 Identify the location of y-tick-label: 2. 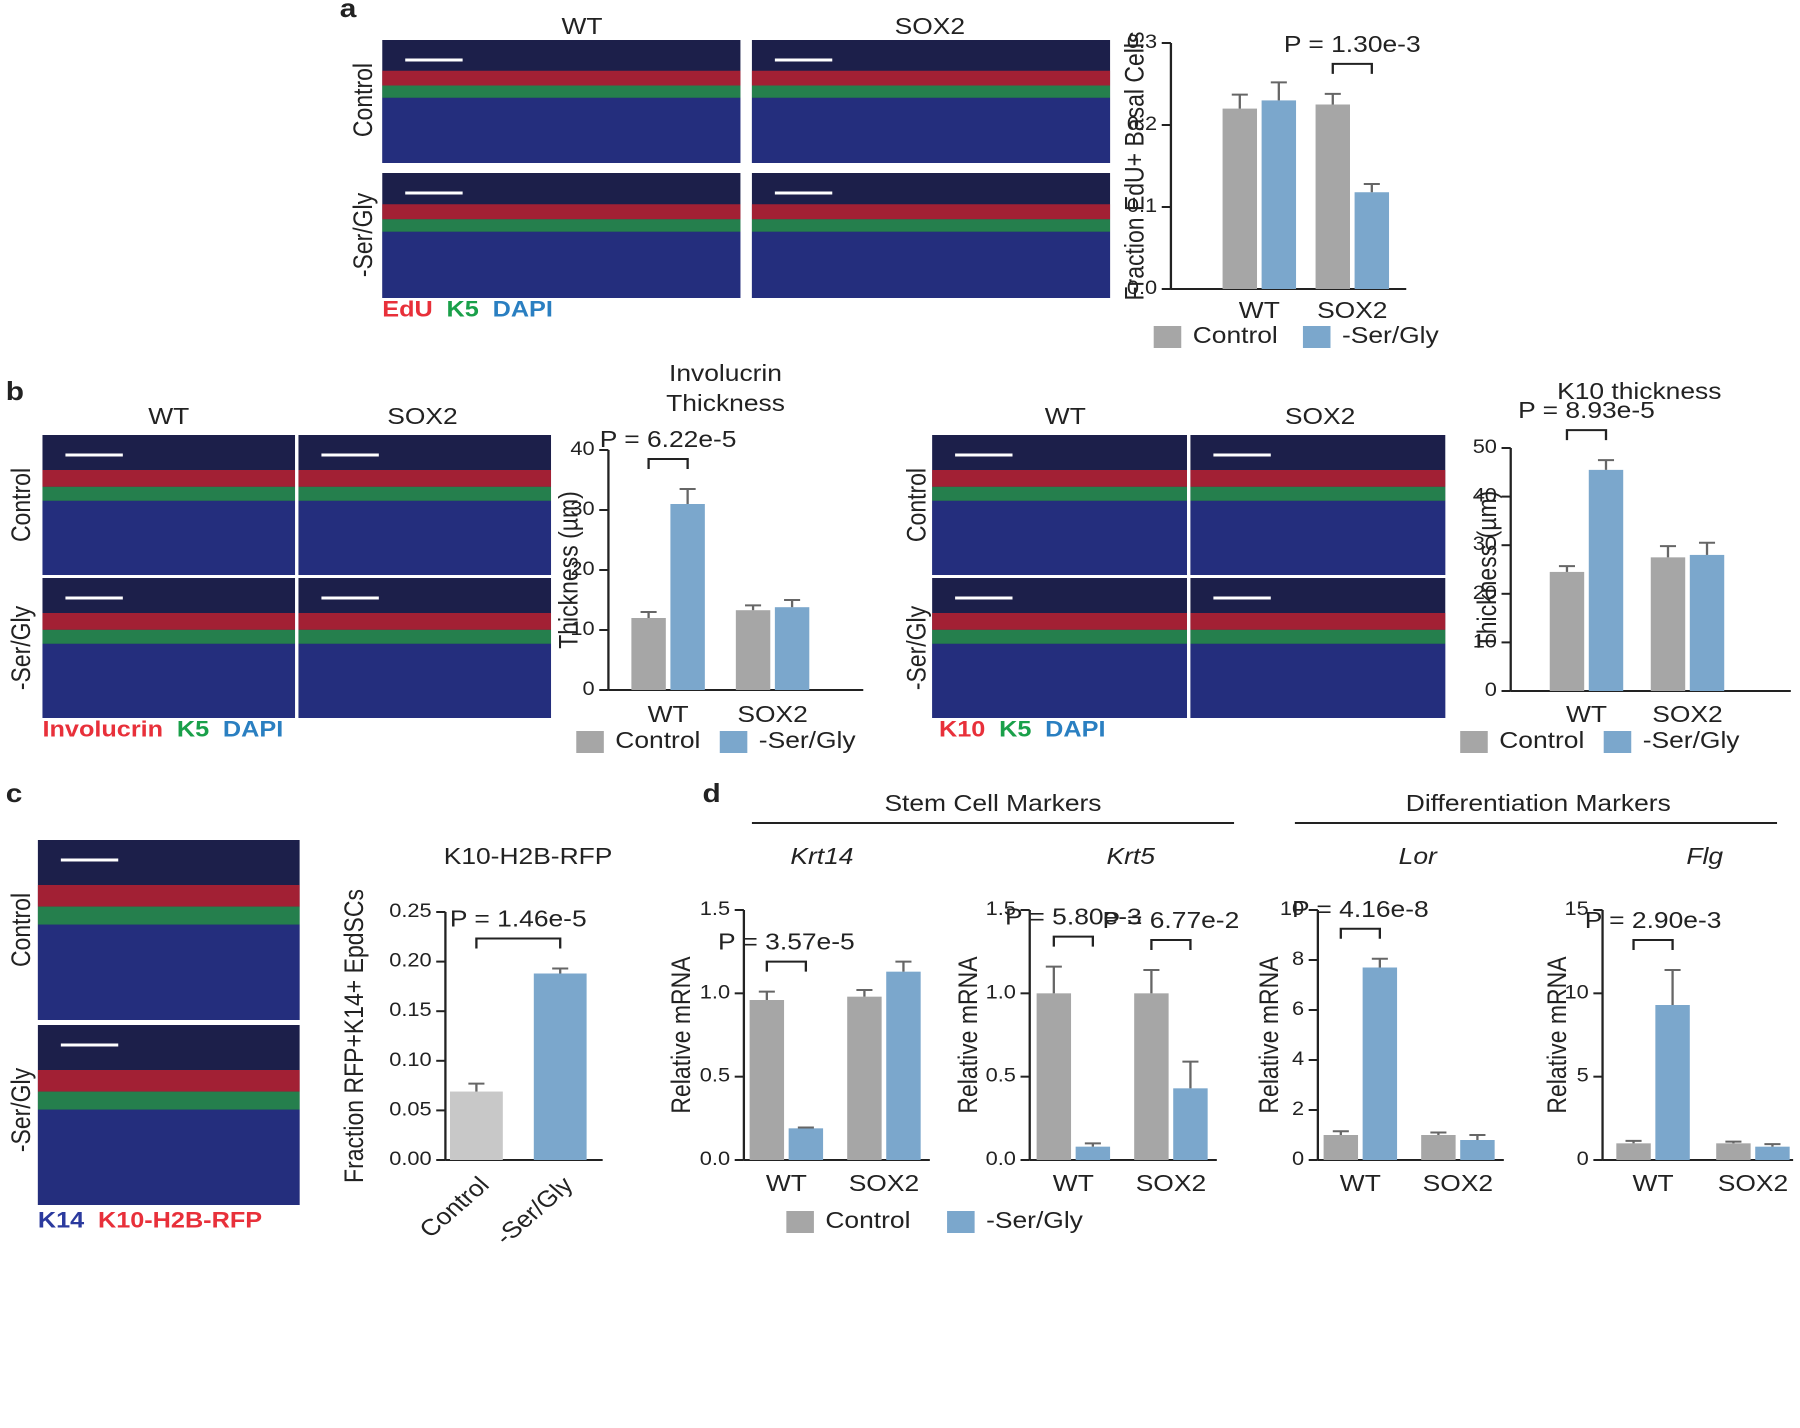
(1298, 1108).